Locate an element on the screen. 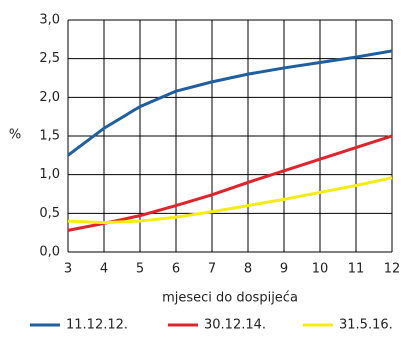 This screenshot has height=338, width=401. y-axis-label: % is located at coordinates (15, 135).